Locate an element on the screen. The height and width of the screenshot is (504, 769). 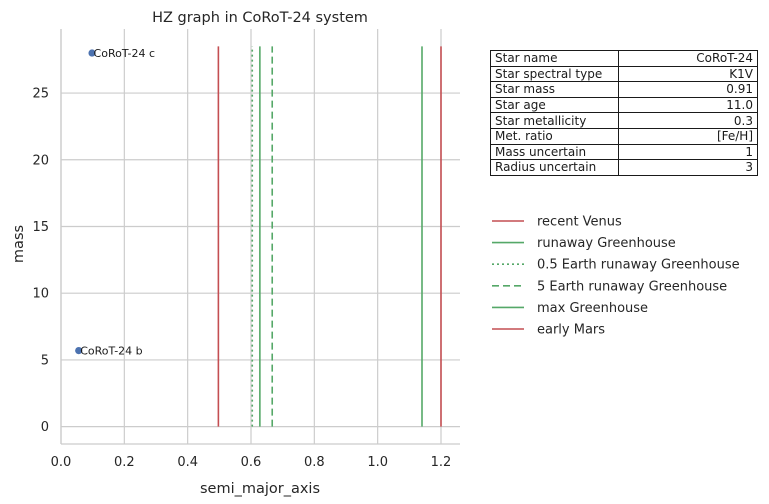
table-row: Radius uncertain 3 is located at coordinates (624, 167).